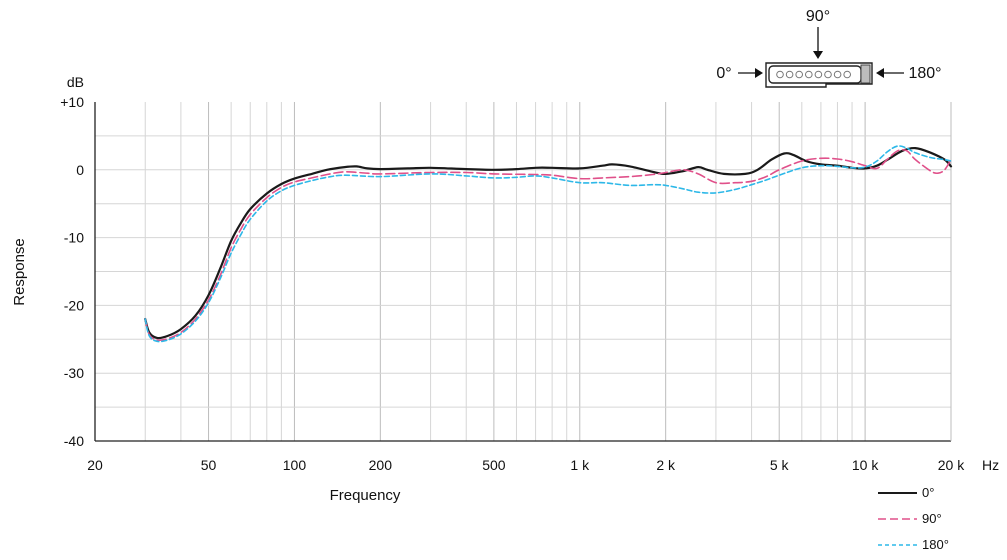 The width and height of the screenshot is (1007, 560). I want to click on x-tick-label: 200, so click(381, 465).